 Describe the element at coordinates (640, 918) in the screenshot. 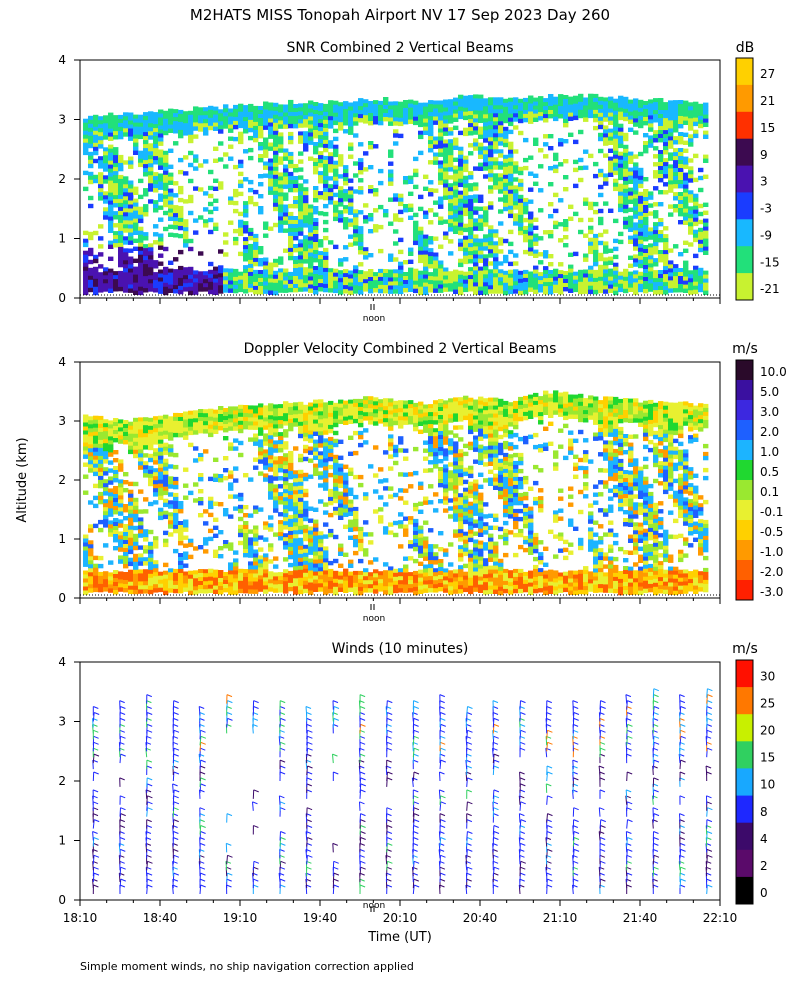

I see `time-tick-label: 21:40` at that location.